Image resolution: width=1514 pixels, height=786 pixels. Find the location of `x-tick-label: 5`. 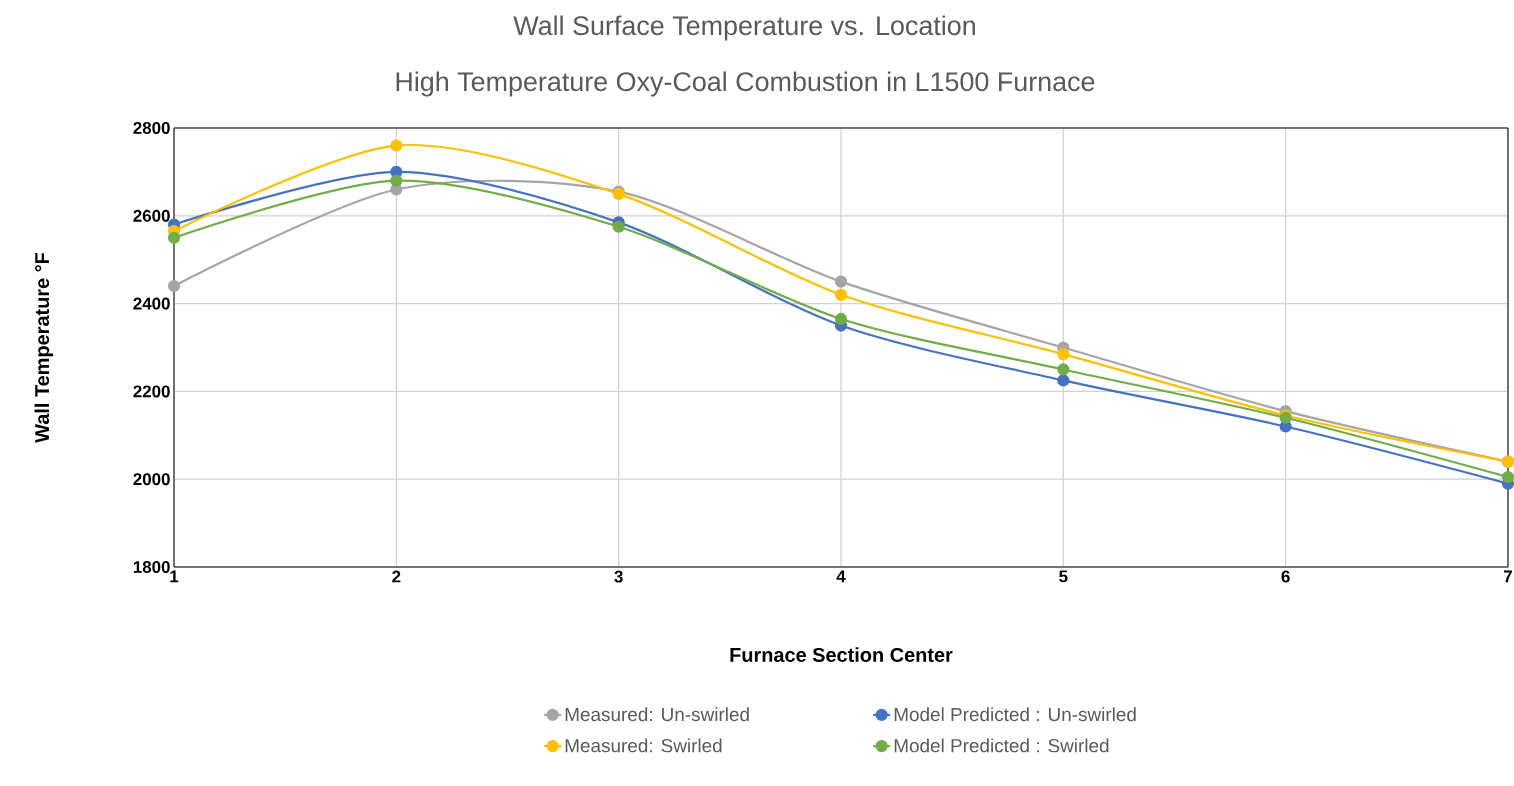

x-tick-label: 5 is located at coordinates (1063, 576).